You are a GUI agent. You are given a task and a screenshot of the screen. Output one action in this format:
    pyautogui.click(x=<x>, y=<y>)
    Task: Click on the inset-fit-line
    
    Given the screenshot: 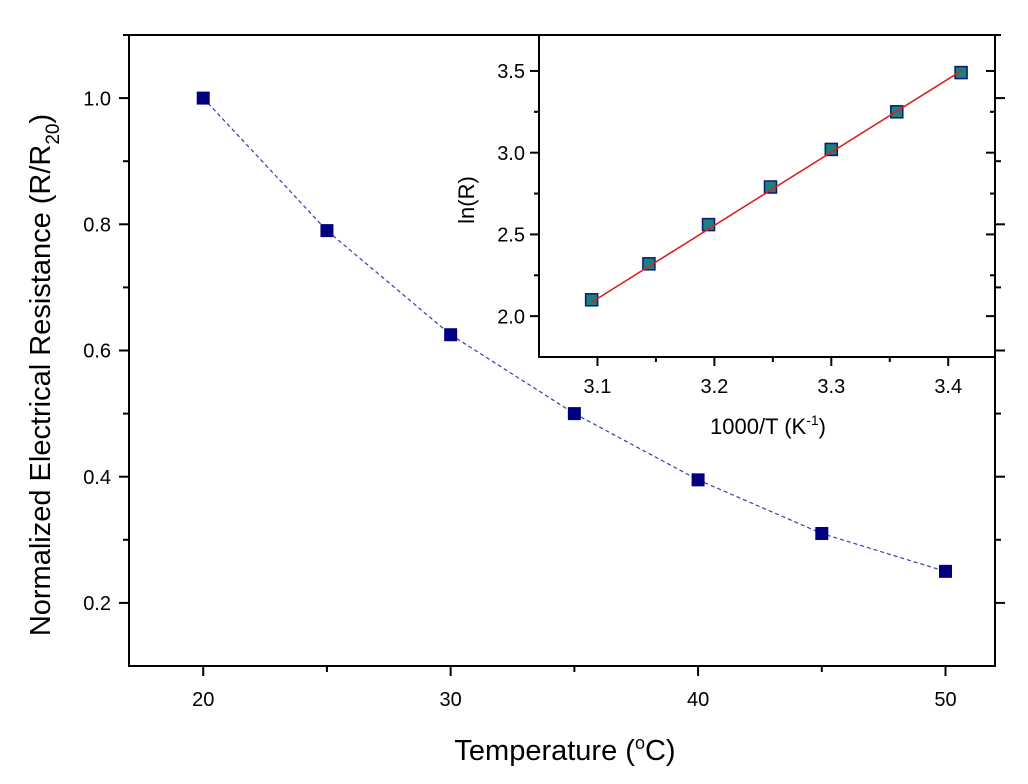 What is the action you would take?
    pyautogui.click(x=776, y=186)
    